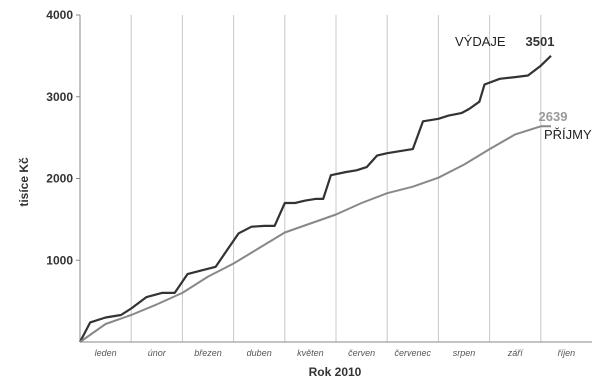  Describe the element at coordinates (106, 353) in the screenshot. I see `x-tick-label: leden` at that location.